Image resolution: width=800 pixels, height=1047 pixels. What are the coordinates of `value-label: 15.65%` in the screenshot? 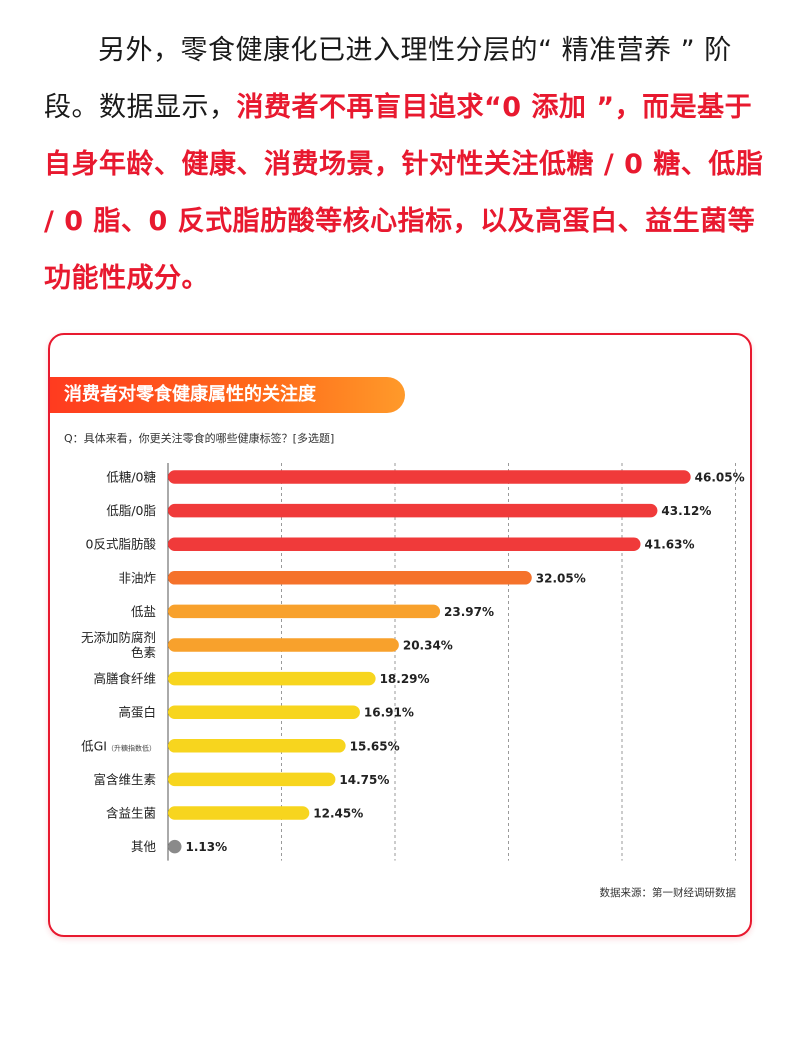 It's located at (375, 746).